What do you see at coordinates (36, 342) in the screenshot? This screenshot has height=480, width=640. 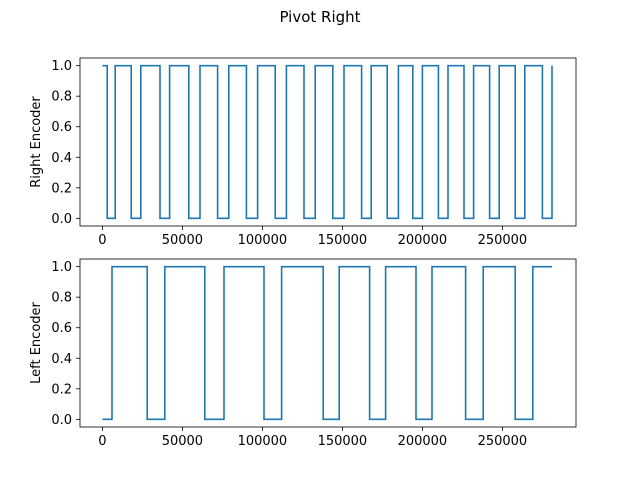 I see `y-axis-label: Left Encoder` at bounding box center [36, 342].